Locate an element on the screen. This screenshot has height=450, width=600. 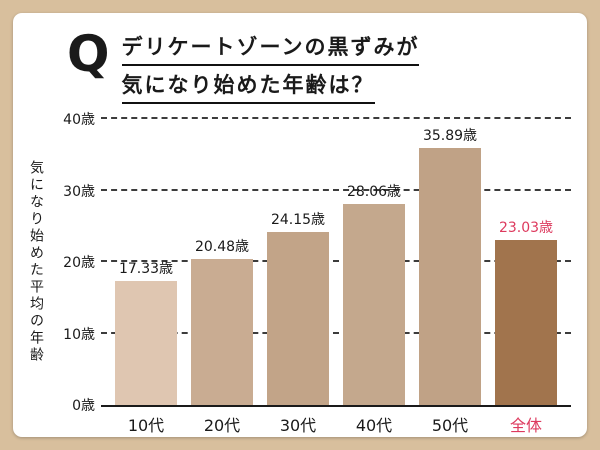
bar-column: 23.03歳 is located at coordinates (526, 262).